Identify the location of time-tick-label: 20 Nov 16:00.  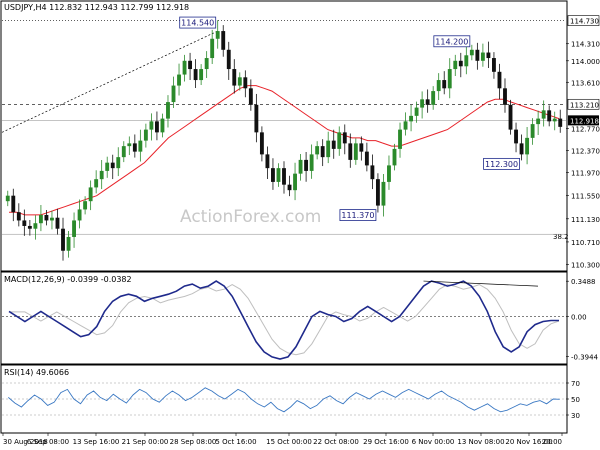
(528, 442).